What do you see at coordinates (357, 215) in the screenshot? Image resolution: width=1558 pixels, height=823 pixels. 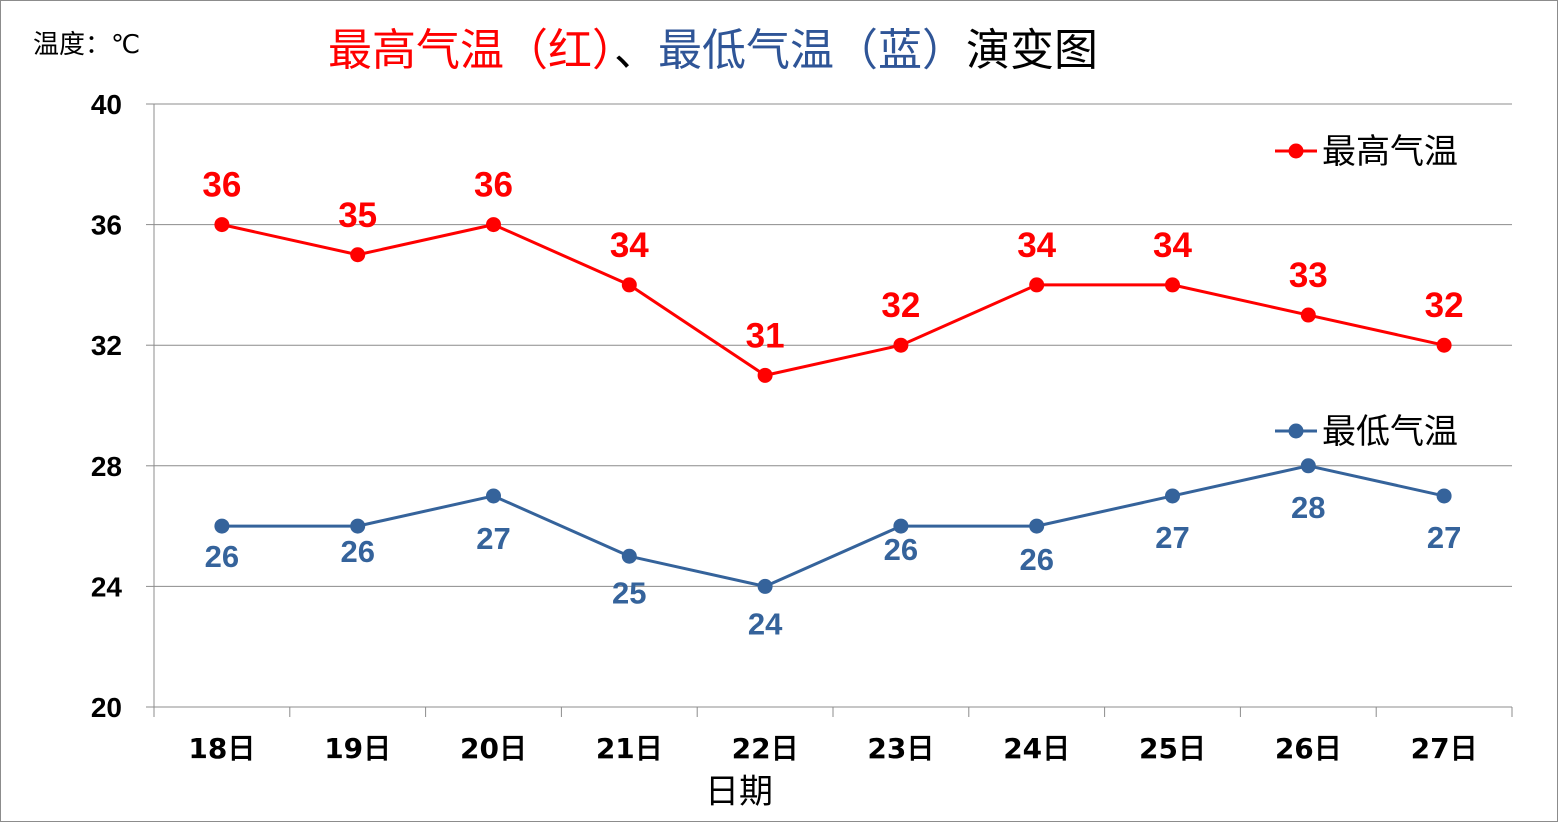 I see `data-label: 35` at bounding box center [357, 215].